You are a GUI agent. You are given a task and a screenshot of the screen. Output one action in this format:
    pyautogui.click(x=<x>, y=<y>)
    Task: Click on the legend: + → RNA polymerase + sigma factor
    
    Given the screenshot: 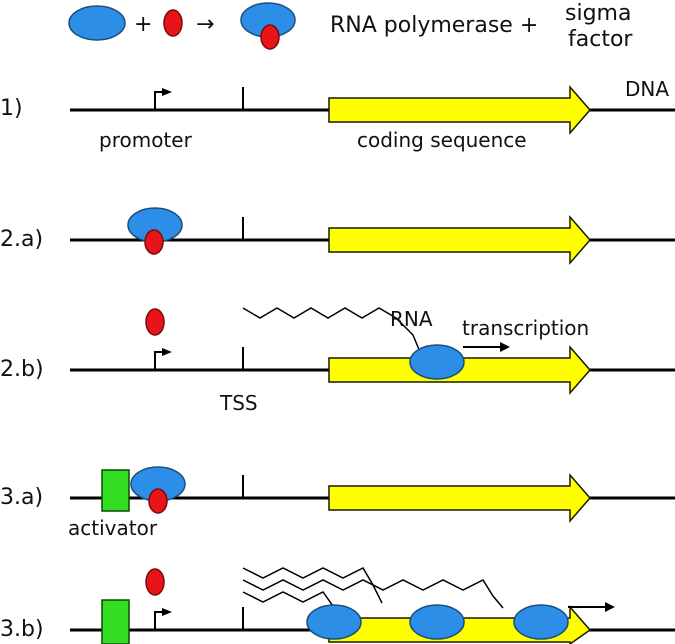 What is the action you would take?
    pyautogui.click(x=350, y=26)
    